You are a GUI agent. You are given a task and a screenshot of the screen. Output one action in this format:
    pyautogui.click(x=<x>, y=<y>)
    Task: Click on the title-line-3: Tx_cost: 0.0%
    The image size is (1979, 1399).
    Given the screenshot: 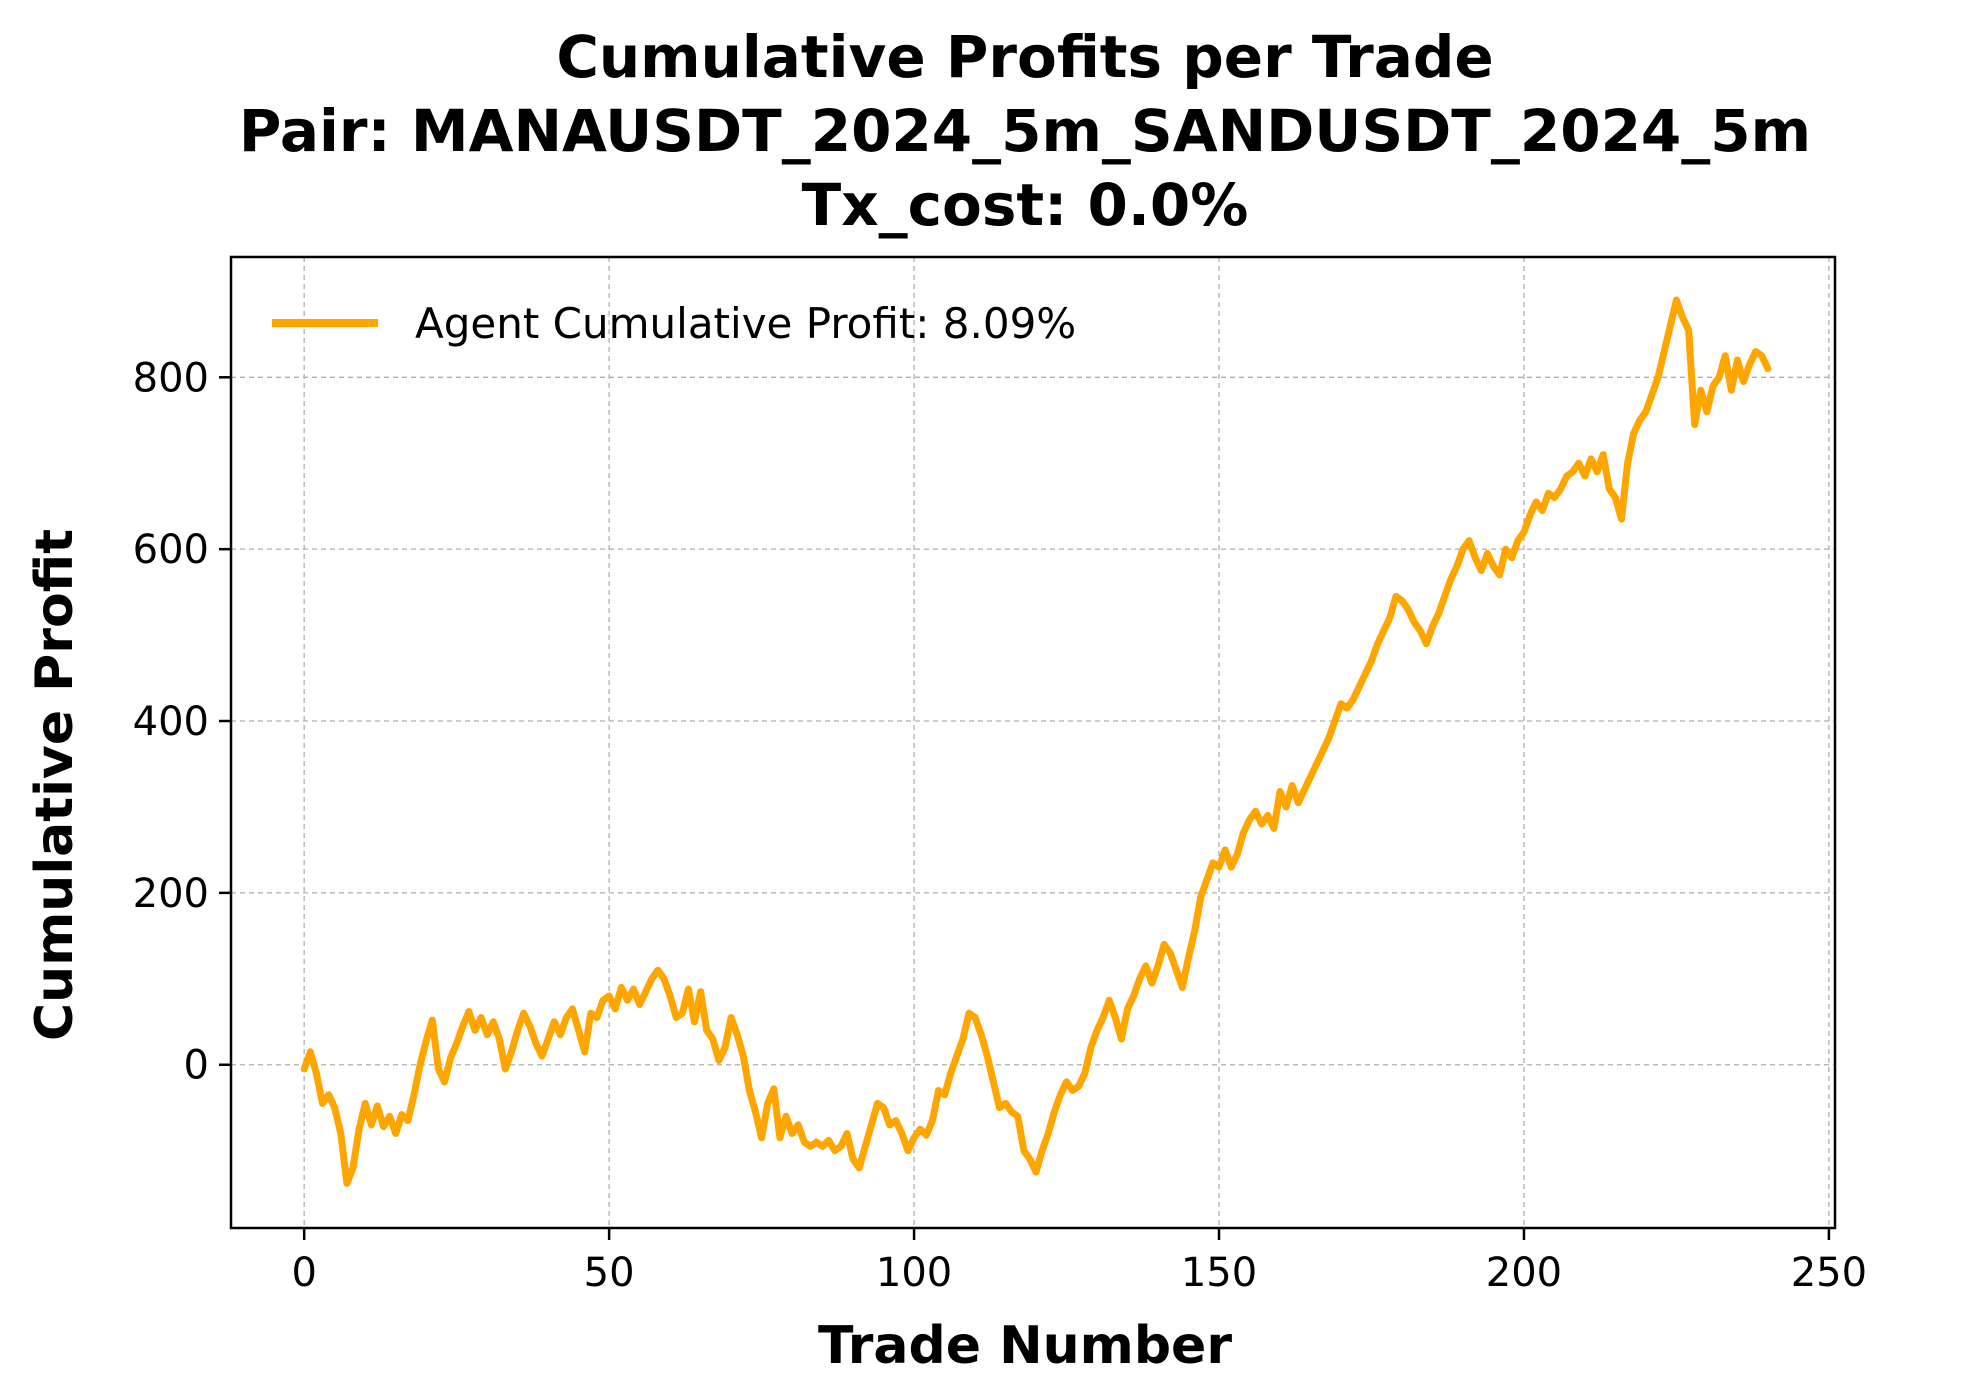 What is the action you would take?
    pyautogui.click(x=1025, y=205)
    